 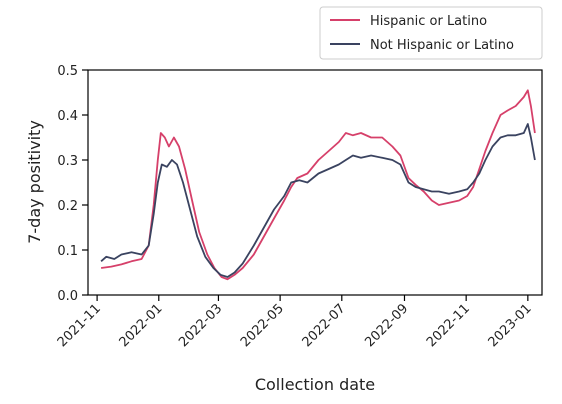 What do you see at coordinates (79, 325) in the screenshot?
I see `x-tick-label: 2021-11` at bounding box center [79, 325].